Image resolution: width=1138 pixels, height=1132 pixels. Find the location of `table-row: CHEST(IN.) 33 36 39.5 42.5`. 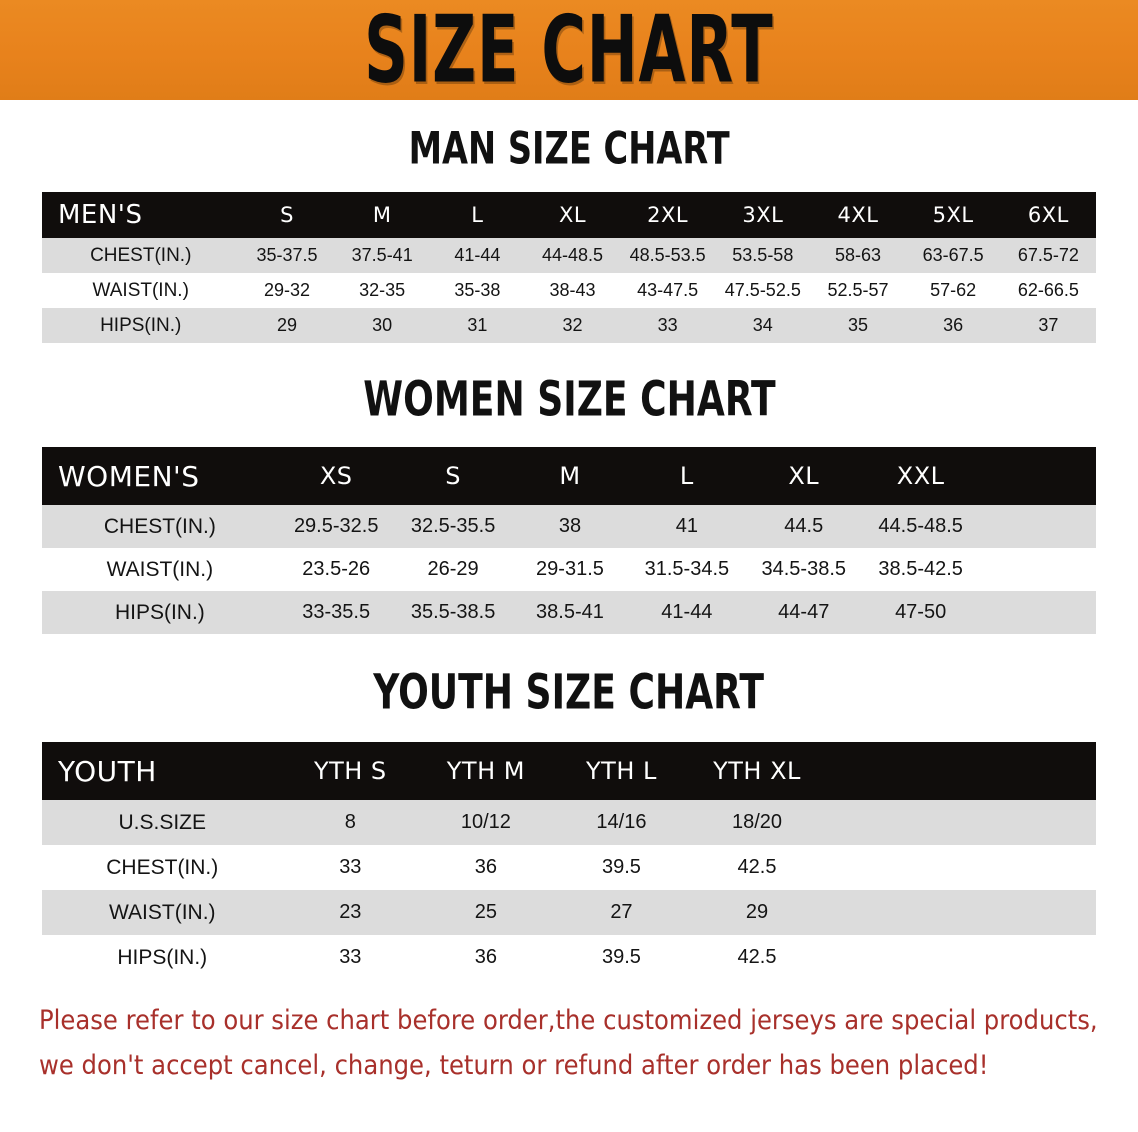

table-row: CHEST(IN.) 33 36 39.5 42.5 is located at coordinates (569, 867).